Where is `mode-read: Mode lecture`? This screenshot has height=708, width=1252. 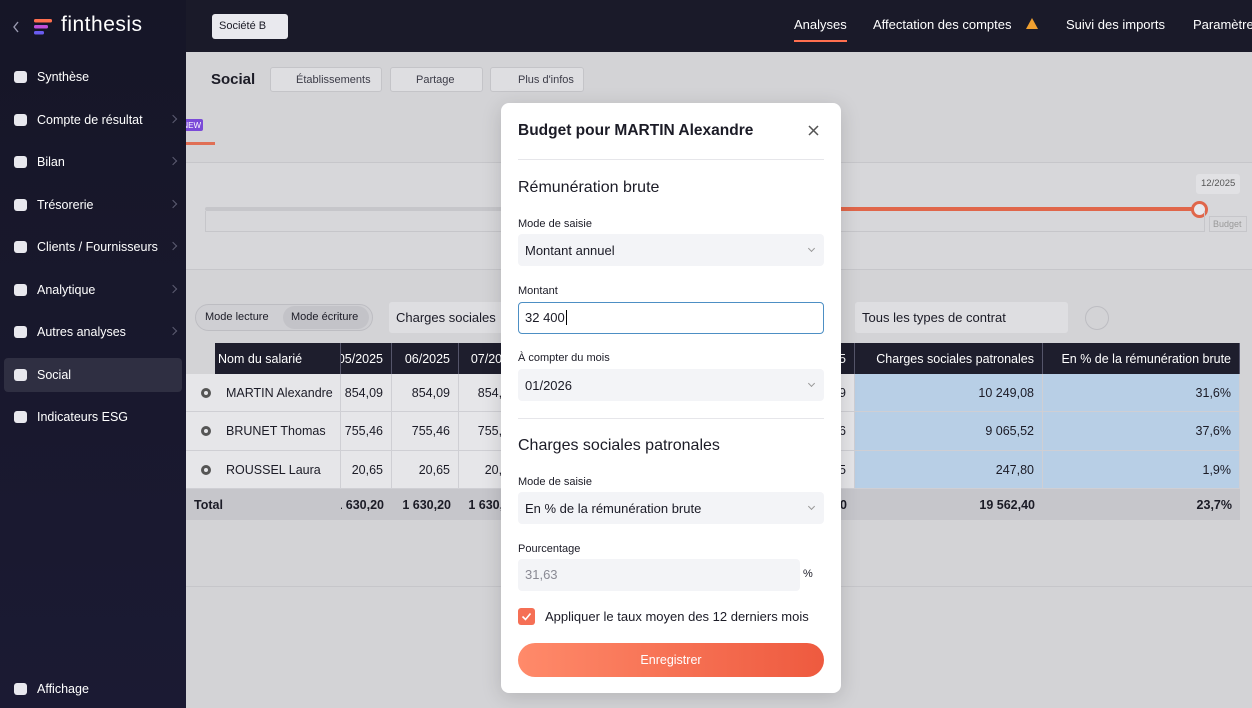 mode-read: Mode lecture is located at coordinates (237, 317).